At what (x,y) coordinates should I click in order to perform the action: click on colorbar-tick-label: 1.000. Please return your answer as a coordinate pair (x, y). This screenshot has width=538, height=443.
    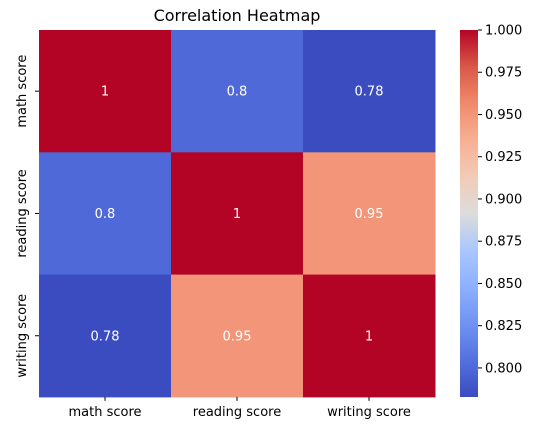
    Looking at the image, I should click on (503, 31).